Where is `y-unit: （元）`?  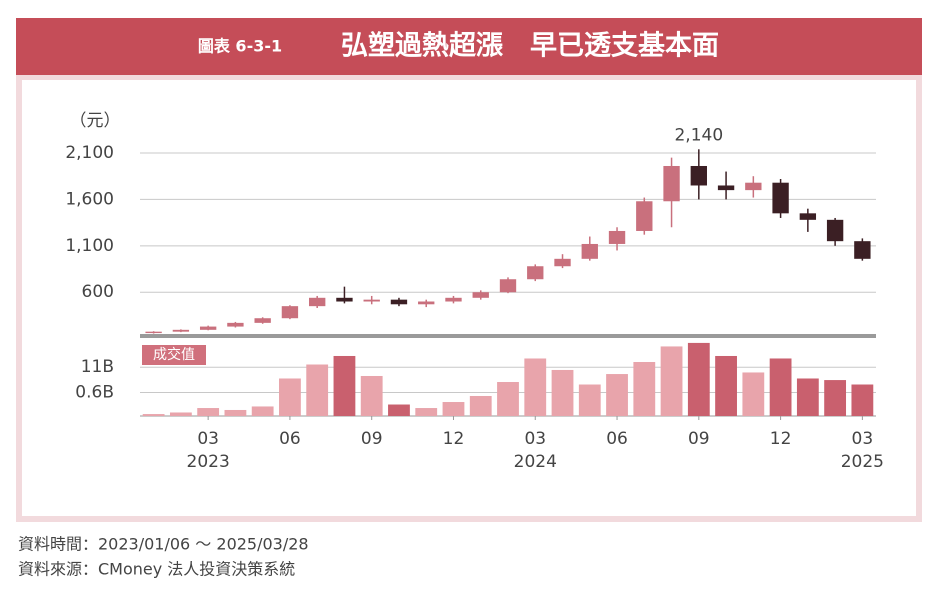
y-unit: （元） is located at coordinates (95, 121).